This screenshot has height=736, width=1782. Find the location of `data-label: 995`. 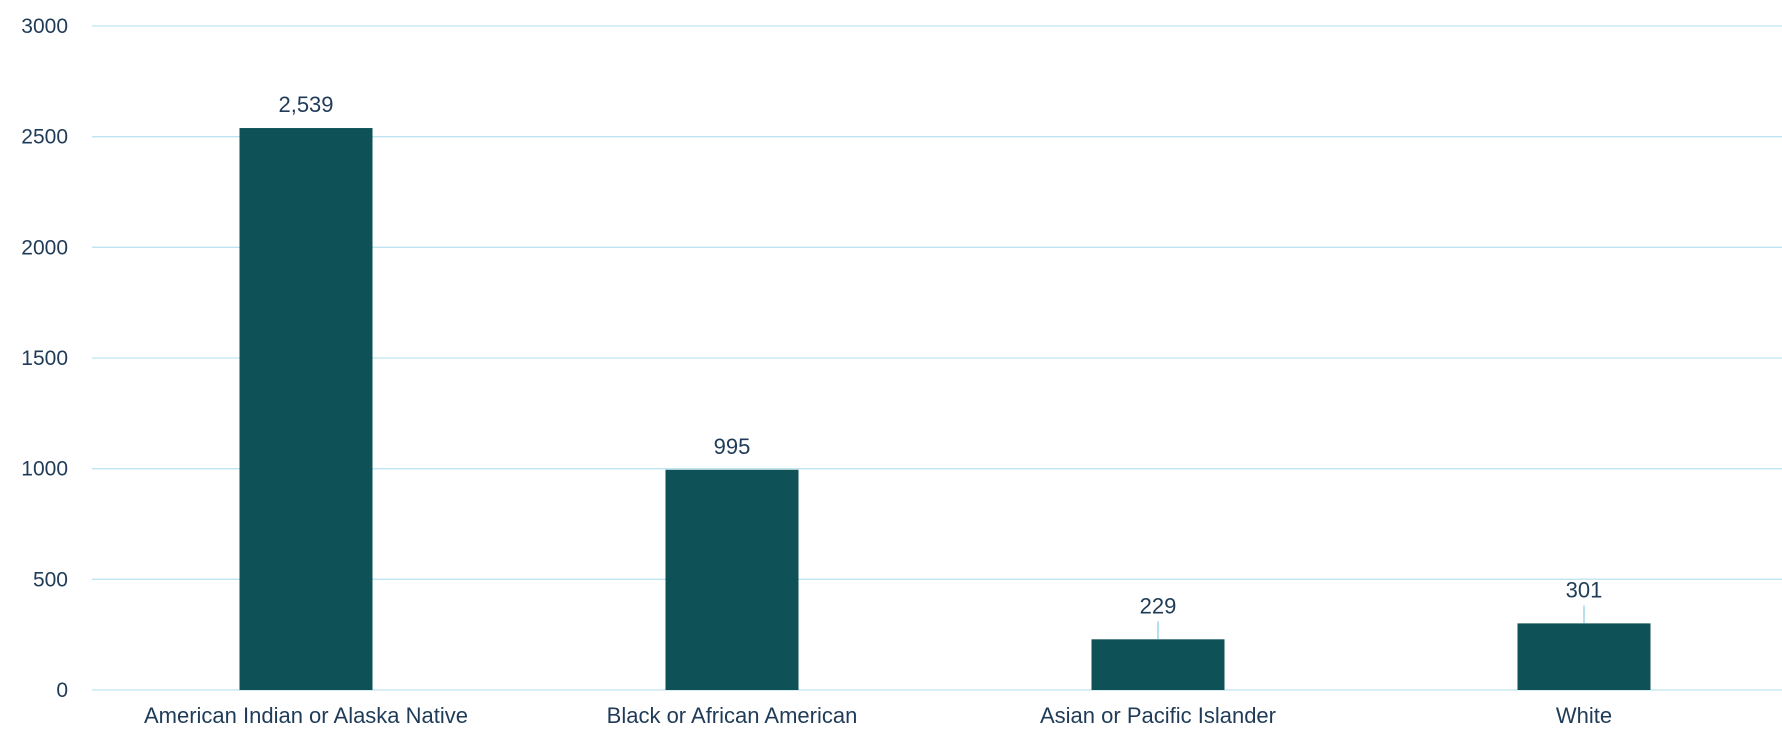

data-label: 995 is located at coordinates (732, 446).